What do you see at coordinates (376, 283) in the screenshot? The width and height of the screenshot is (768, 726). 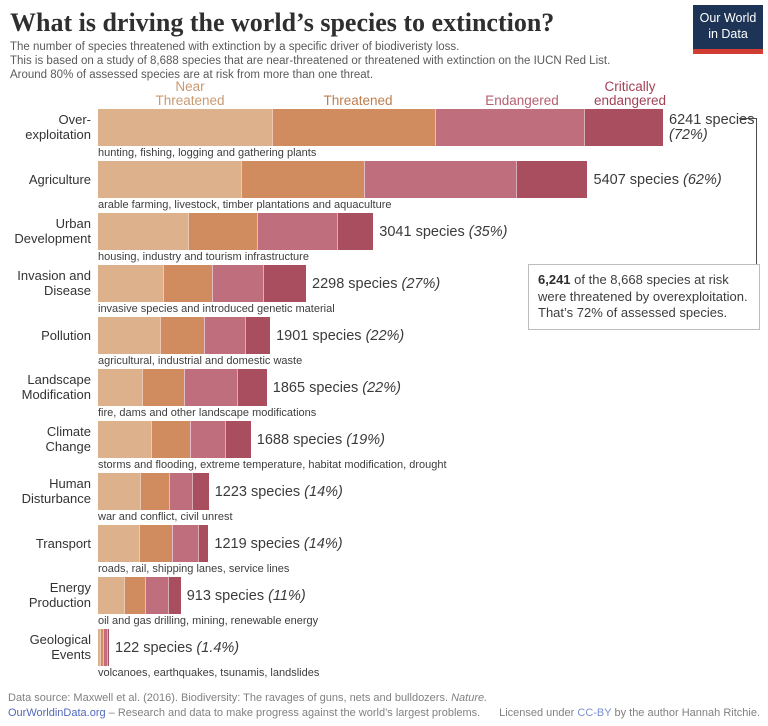 I see `value-label: 2298 species (27%)` at bounding box center [376, 283].